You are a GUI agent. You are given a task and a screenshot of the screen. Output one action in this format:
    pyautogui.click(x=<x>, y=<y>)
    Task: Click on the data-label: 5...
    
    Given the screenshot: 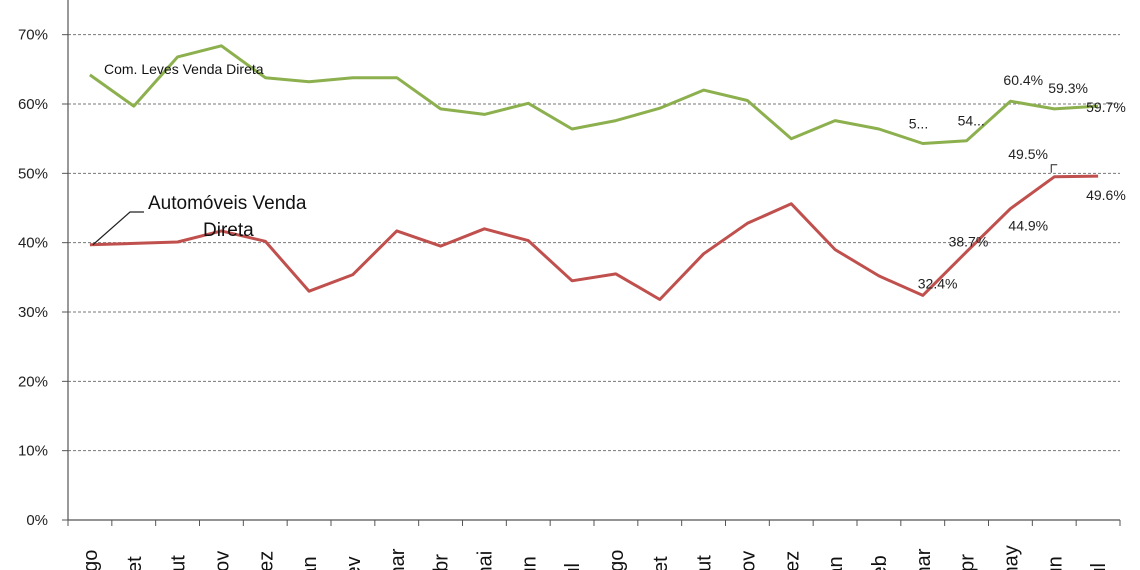 What is the action you would take?
    pyautogui.click(x=918, y=124)
    